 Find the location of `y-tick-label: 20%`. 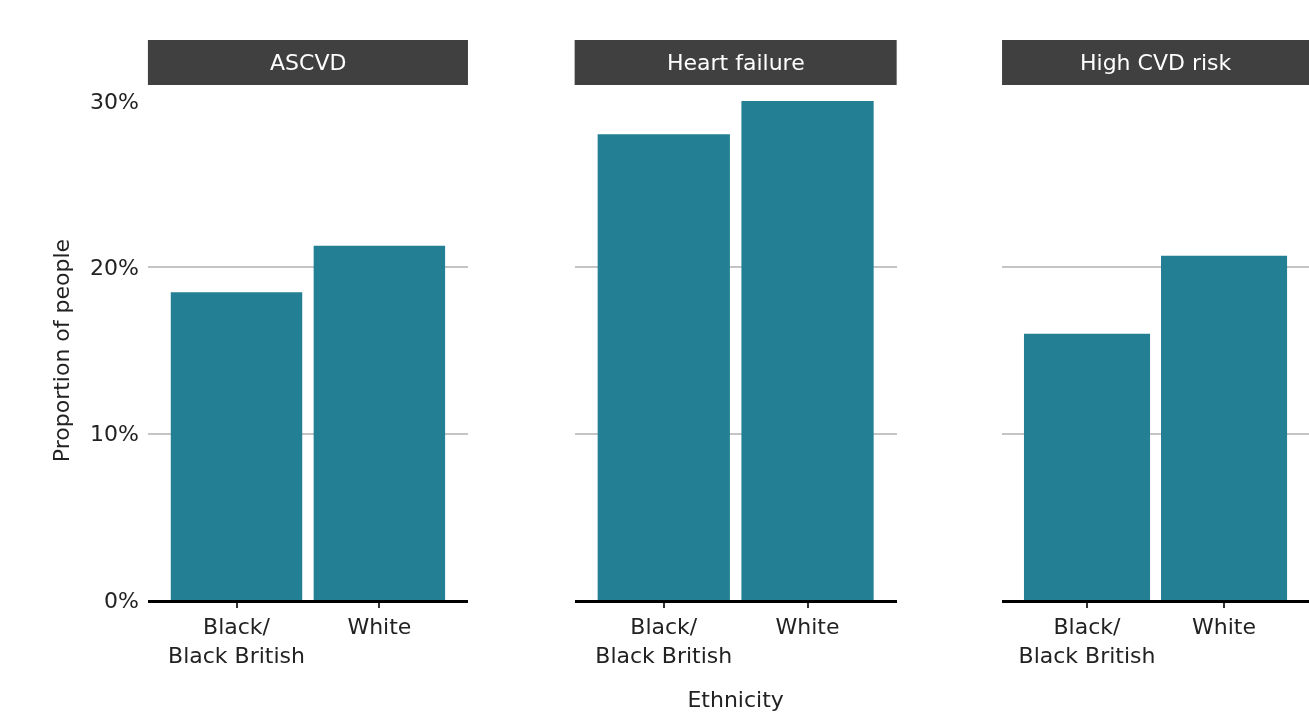

y-tick-label: 20% is located at coordinates (114, 268).